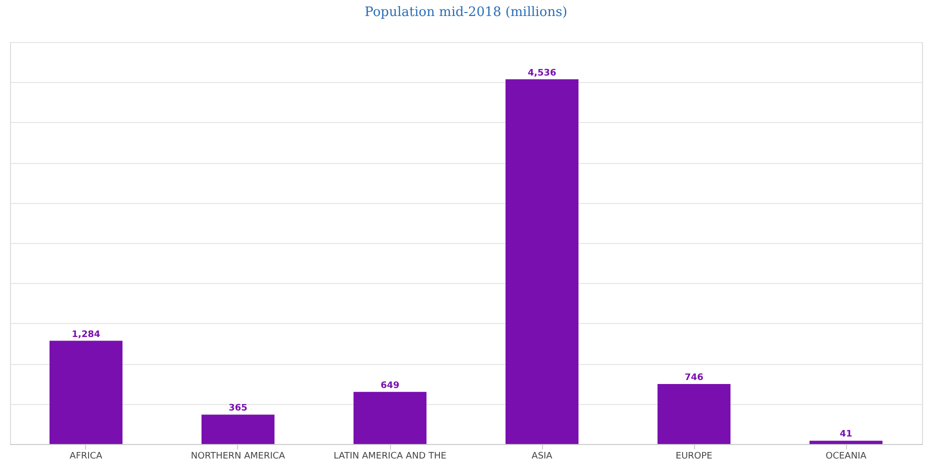  I want to click on data-label: 649, so click(390, 385).